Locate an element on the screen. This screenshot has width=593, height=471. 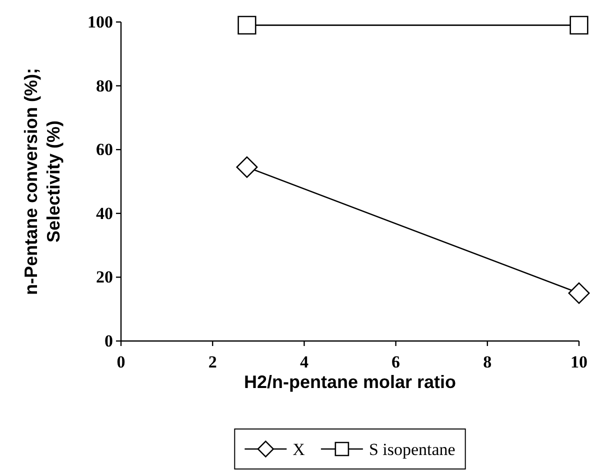
y-tick-label: 20 is located at coordinates (104, 277).